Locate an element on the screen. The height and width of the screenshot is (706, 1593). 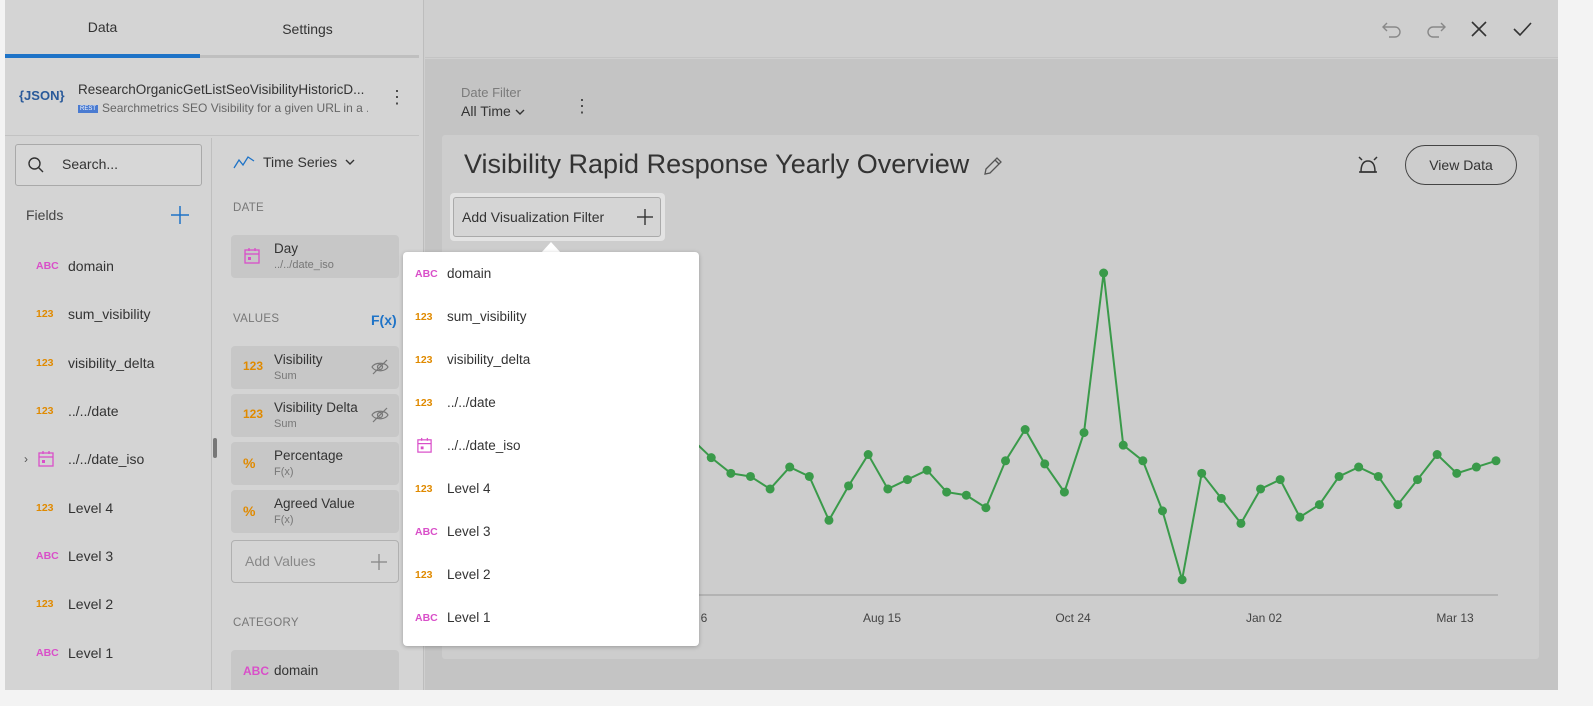
value-pill: % Percentage F(x) is located at coordinates (315, 463).